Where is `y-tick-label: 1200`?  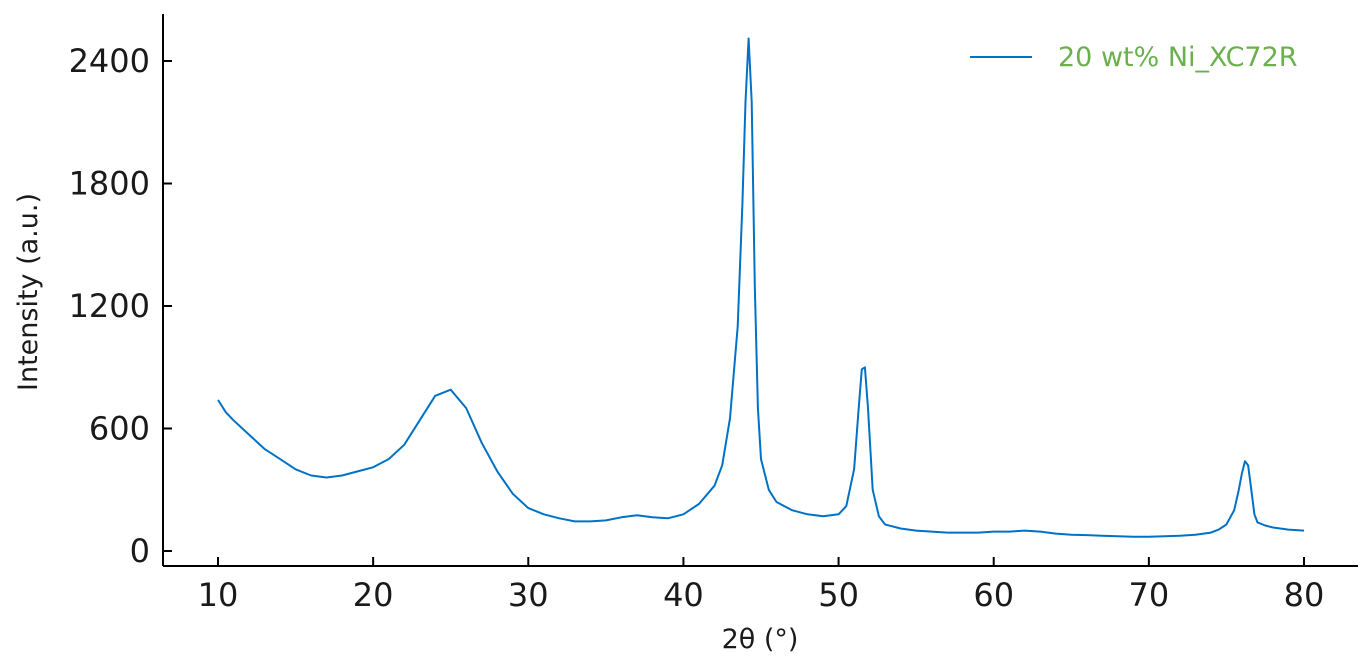
y-tick-label: 1200 is located at coordinates (109, 306).